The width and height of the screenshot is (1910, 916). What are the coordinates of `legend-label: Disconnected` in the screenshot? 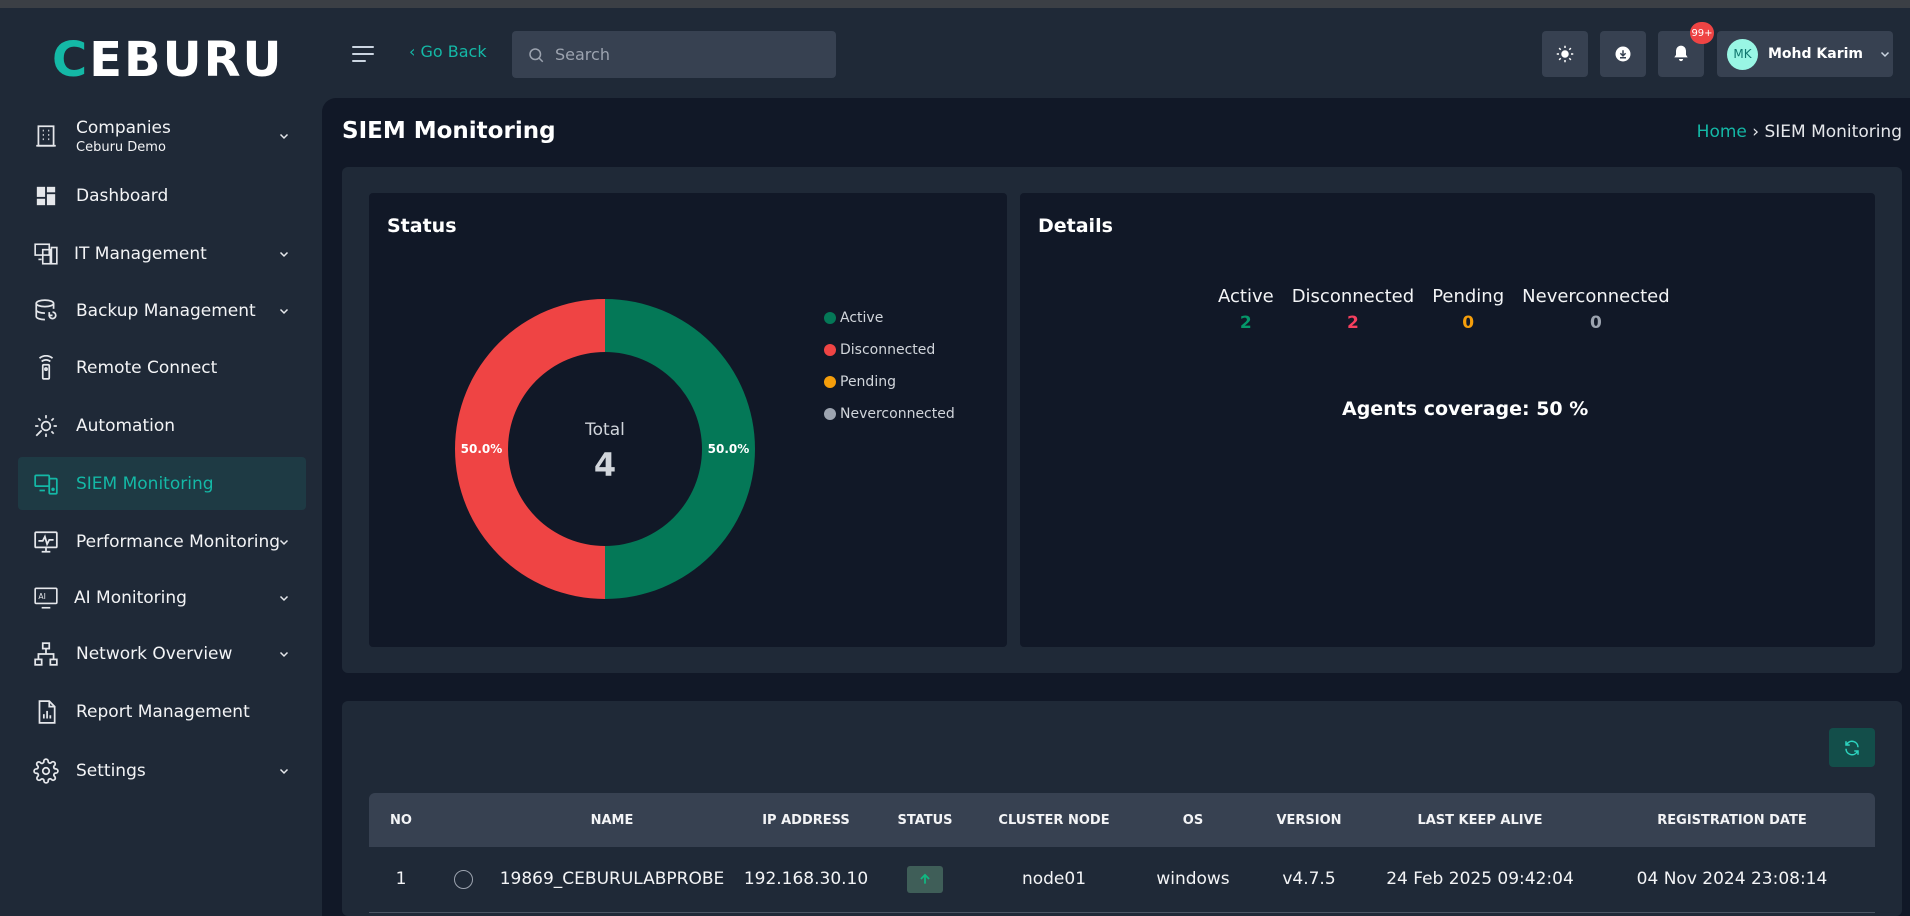 It's located at (888, 350).